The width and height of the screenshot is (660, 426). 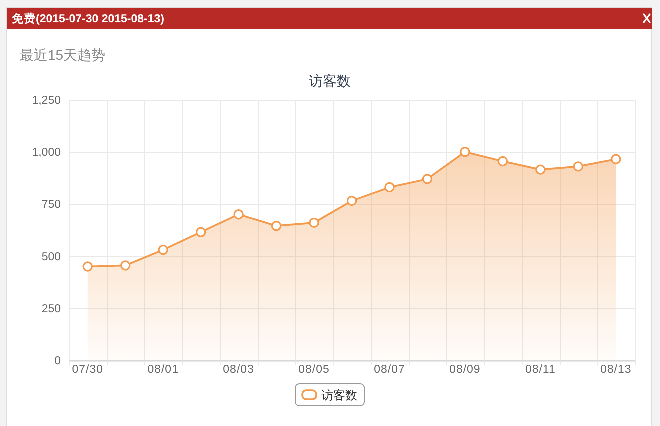 What do you see at coordinates (238, 370) in the screenshot?
I see `x-tick-label: 08/03` at bounding box center [238, 370].